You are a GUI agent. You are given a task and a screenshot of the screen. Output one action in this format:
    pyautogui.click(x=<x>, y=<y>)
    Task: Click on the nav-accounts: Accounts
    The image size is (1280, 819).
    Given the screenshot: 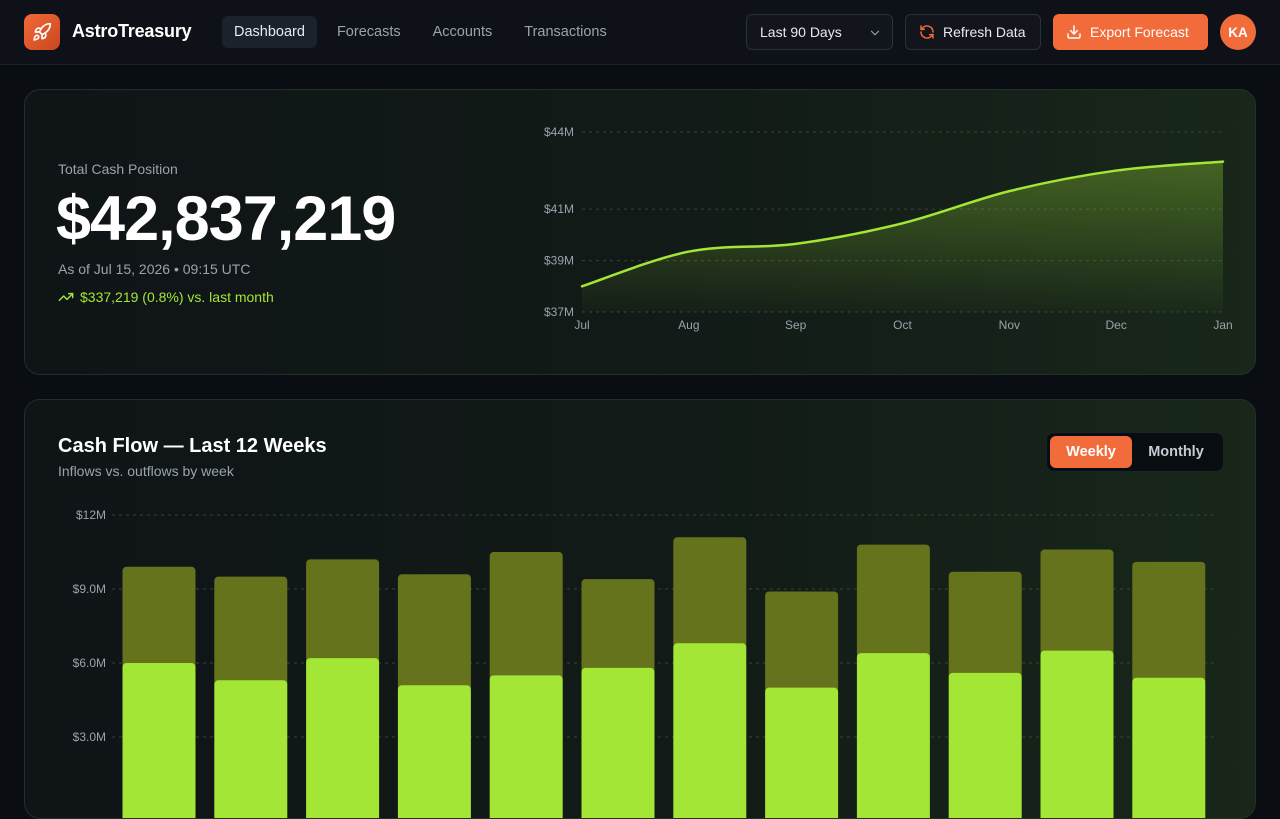 What is the action you would take?
    pyautogui.click(x=462, y=32)
    